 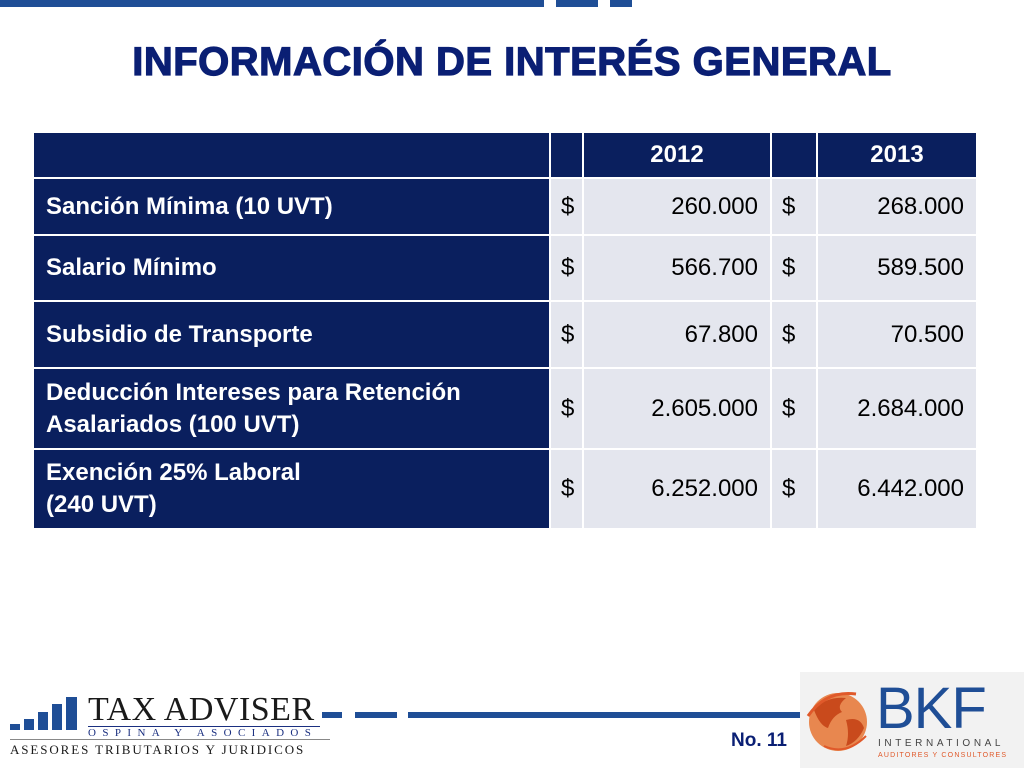 What do you see at coordinates (291, 268) in the screenshot?
I see `row-label: Salario Mínimo` at bounding box center [291, 268].